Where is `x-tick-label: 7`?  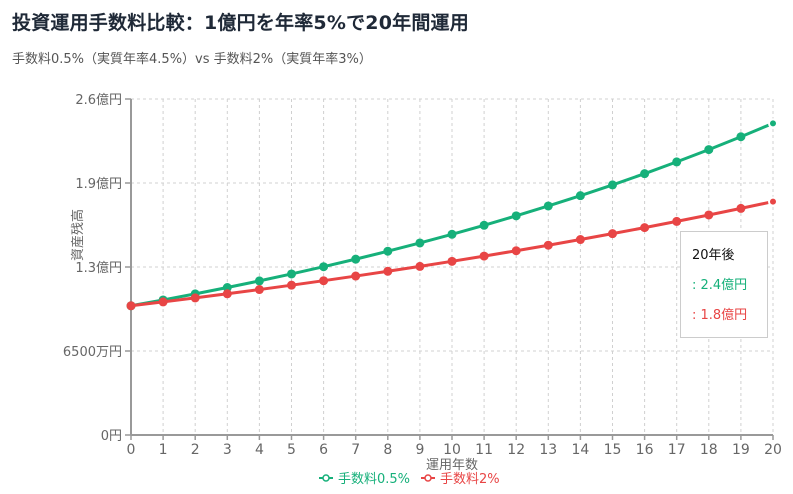 x-tick-label: 7 is located at coordinates (355, 450).